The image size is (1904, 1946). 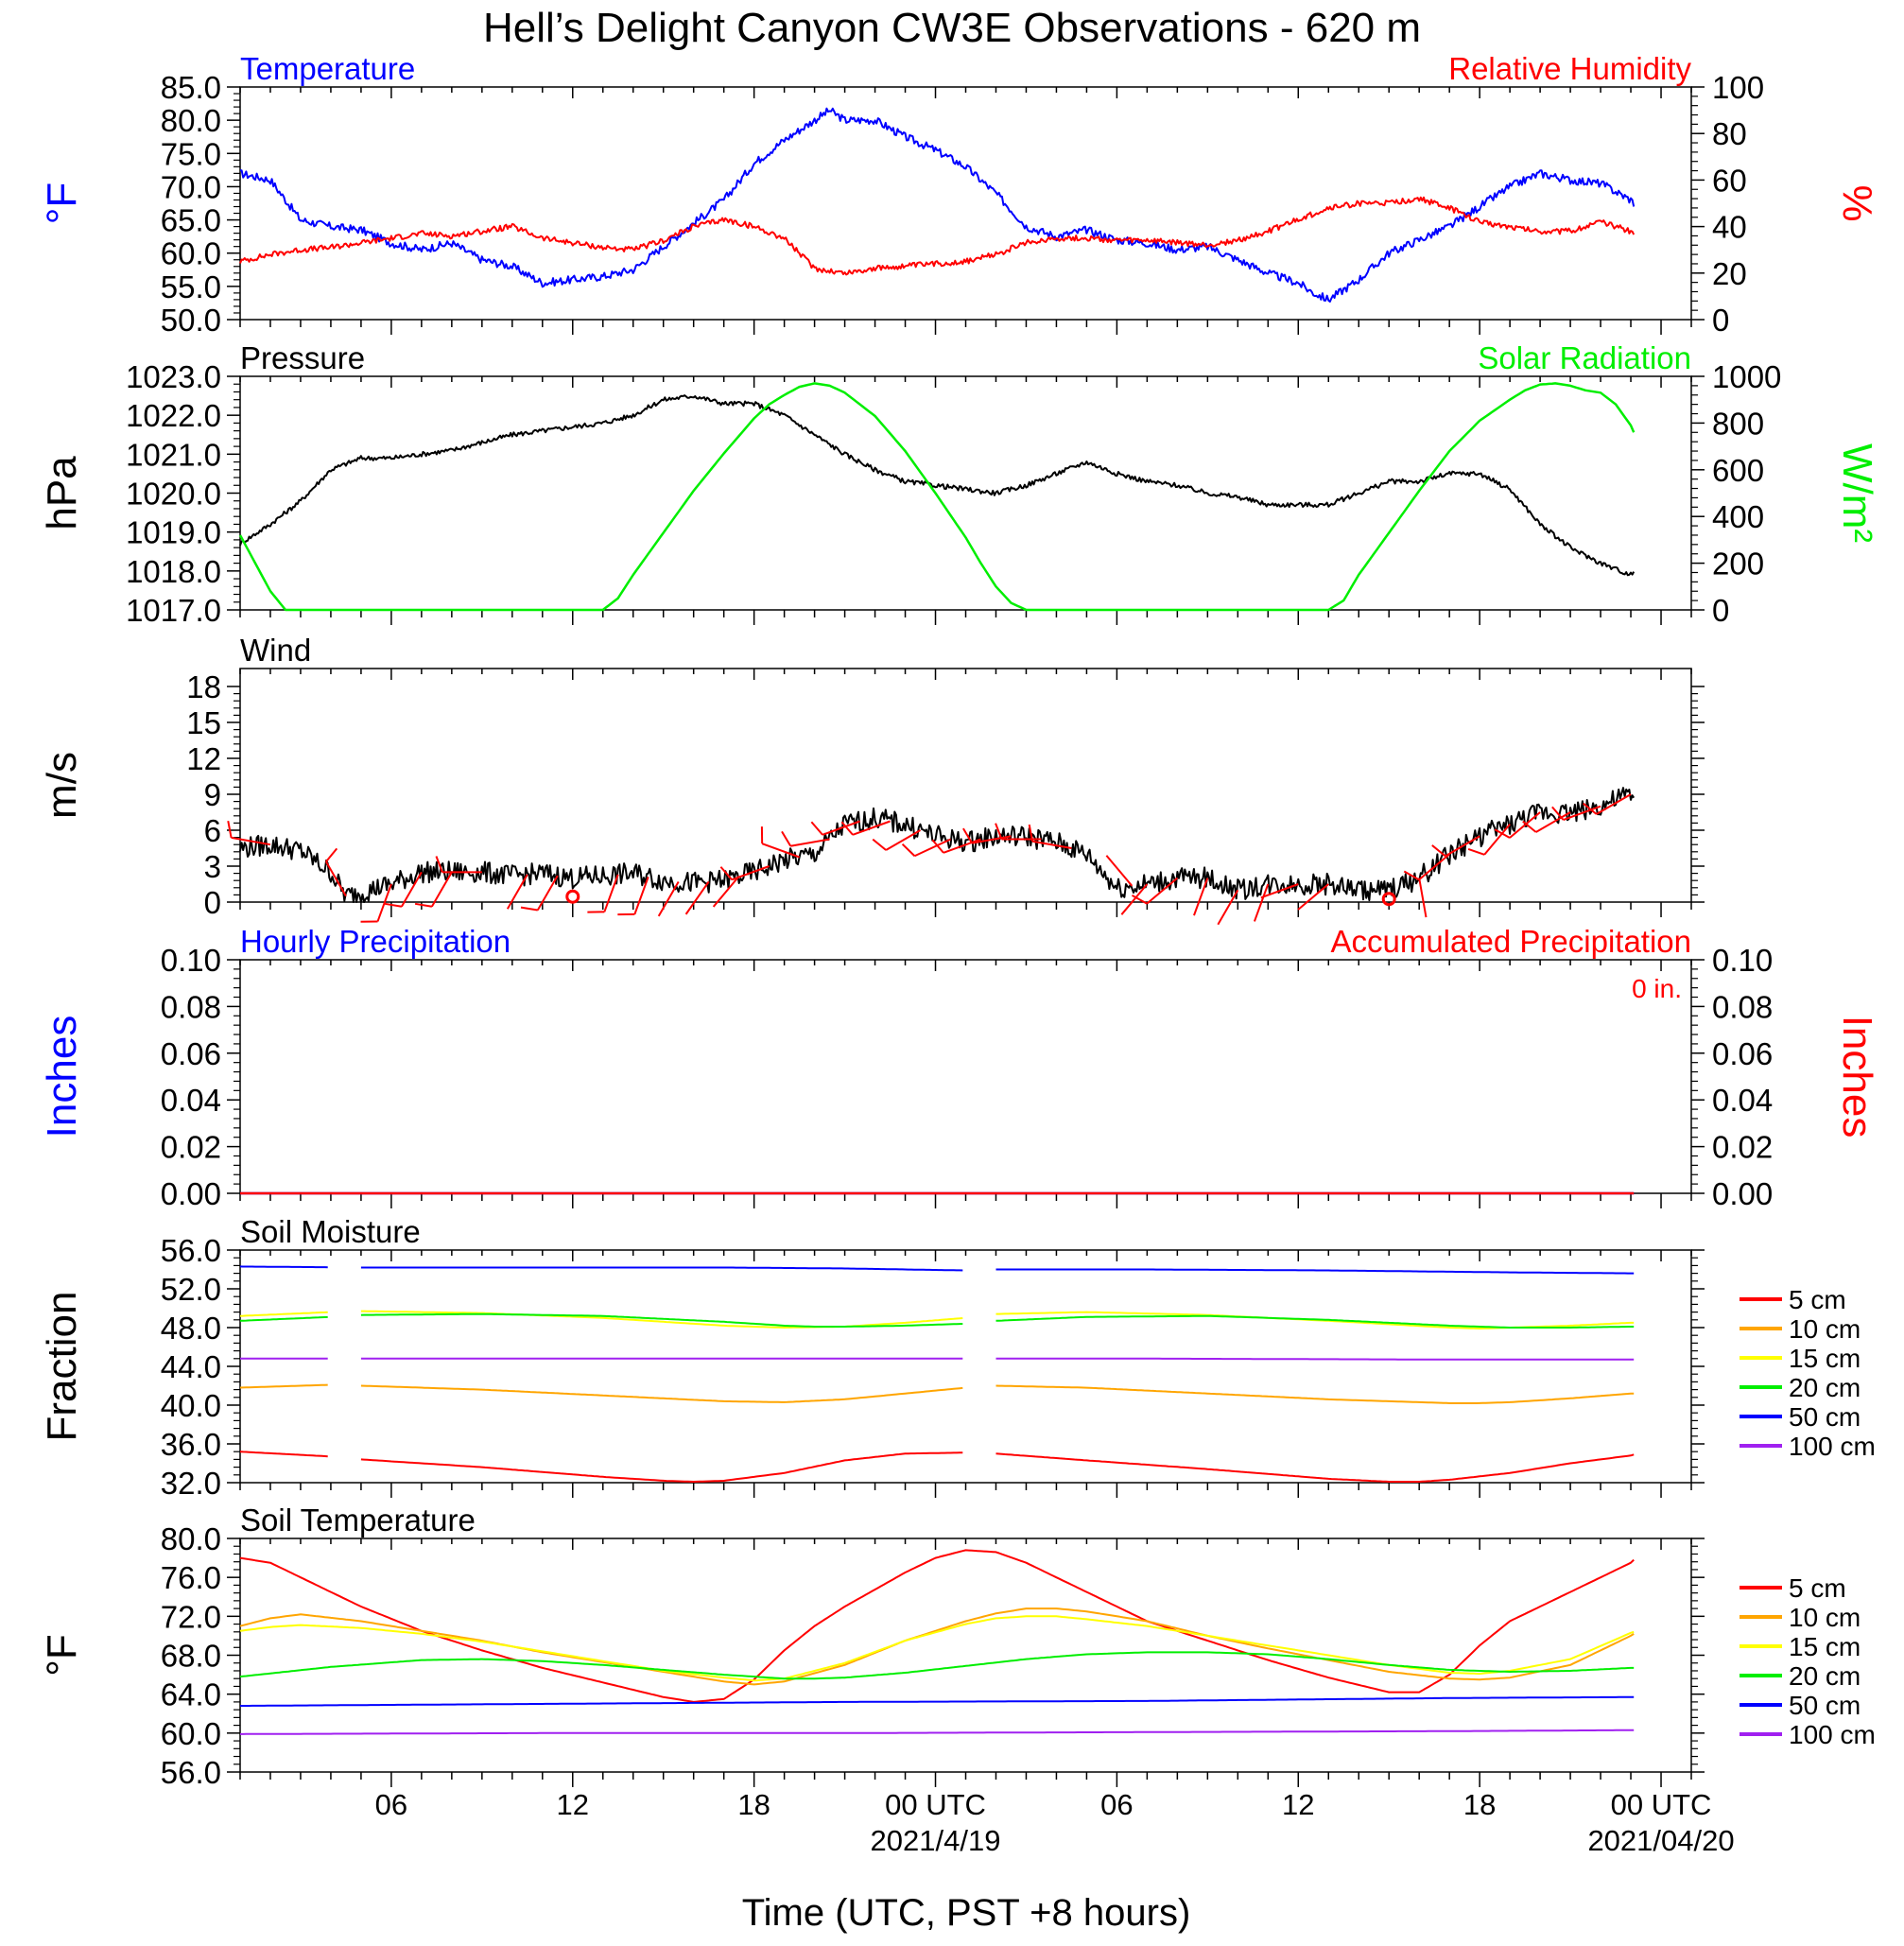 I want to click on legend-label: 10 cm, so click(x=1825, y=1618).